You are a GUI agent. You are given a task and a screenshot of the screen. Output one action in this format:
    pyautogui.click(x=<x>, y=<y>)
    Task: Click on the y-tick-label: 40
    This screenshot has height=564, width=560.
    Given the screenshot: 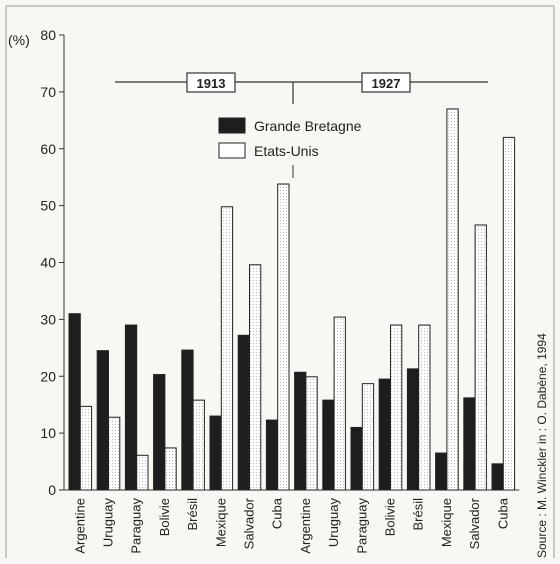 What is the action you would take?
    pyautogui.click(x=48, y=263)
    